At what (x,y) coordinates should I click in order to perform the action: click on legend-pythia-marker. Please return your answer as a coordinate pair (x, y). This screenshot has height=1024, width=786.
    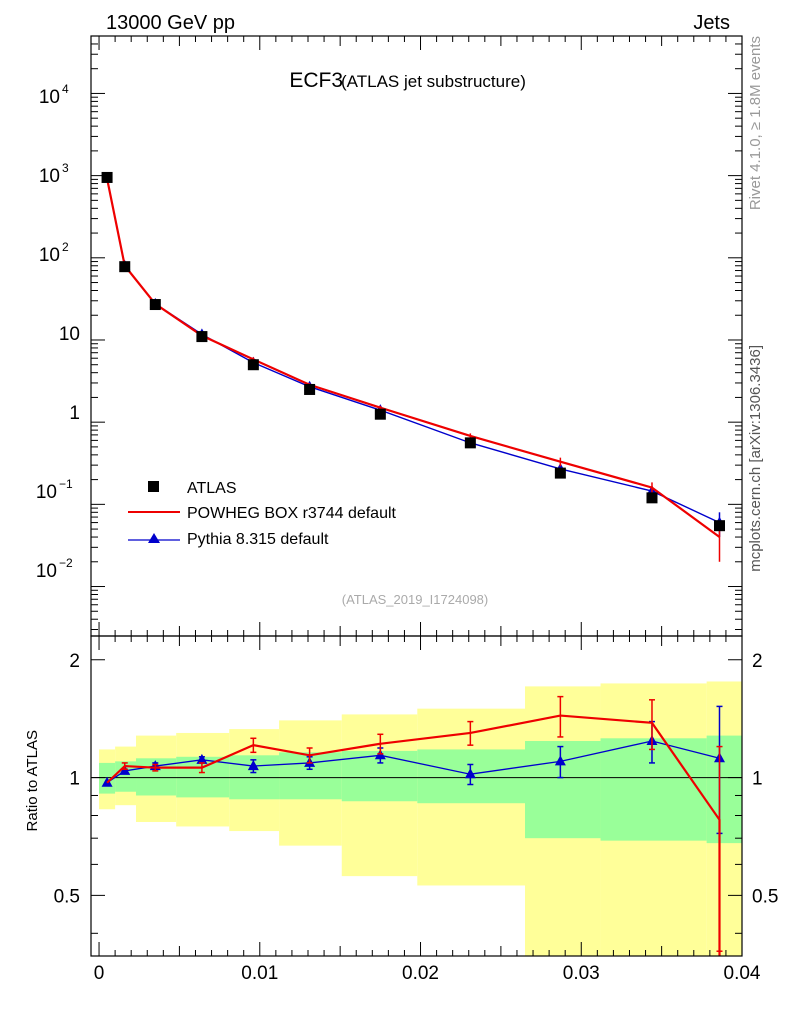
    Looking at the image, I should click on (154, 538).